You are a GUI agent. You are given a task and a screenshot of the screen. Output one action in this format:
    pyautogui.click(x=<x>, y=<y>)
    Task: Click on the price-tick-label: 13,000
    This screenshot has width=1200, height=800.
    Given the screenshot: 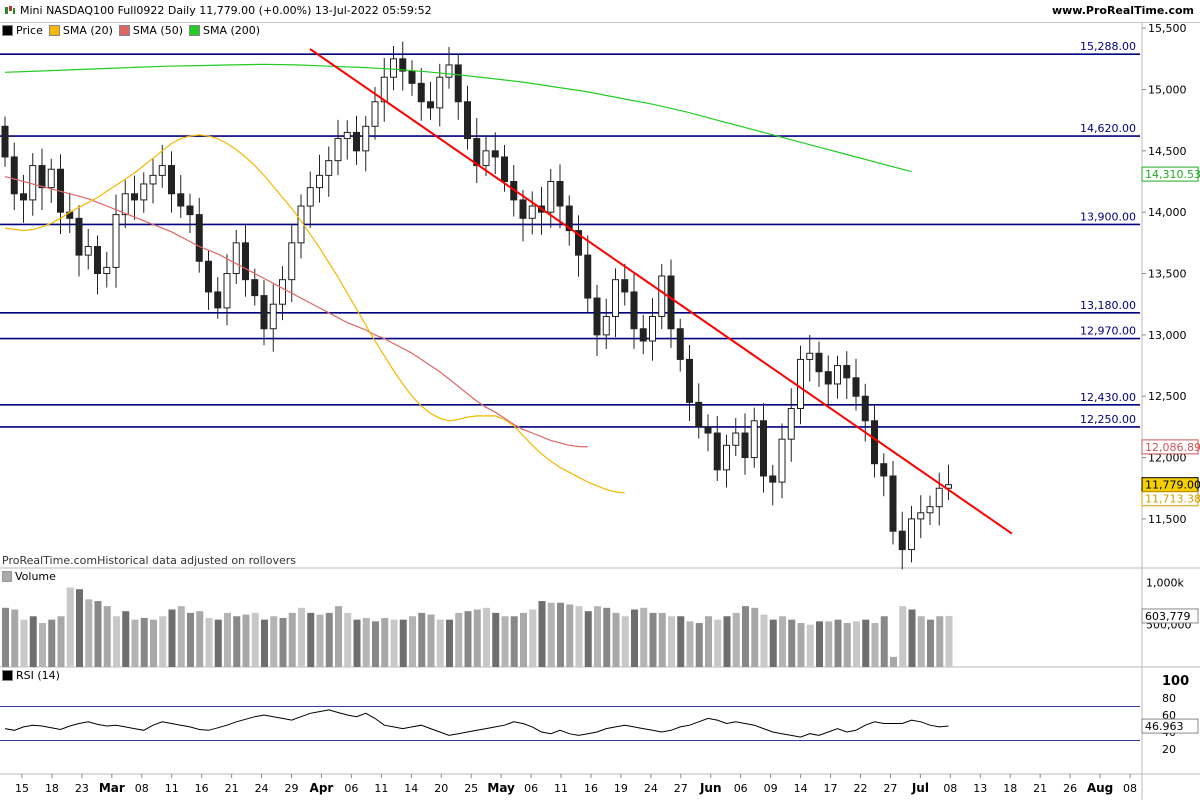 What is the action you would take?
    pyautogui.click(x=1167, y=335)
    